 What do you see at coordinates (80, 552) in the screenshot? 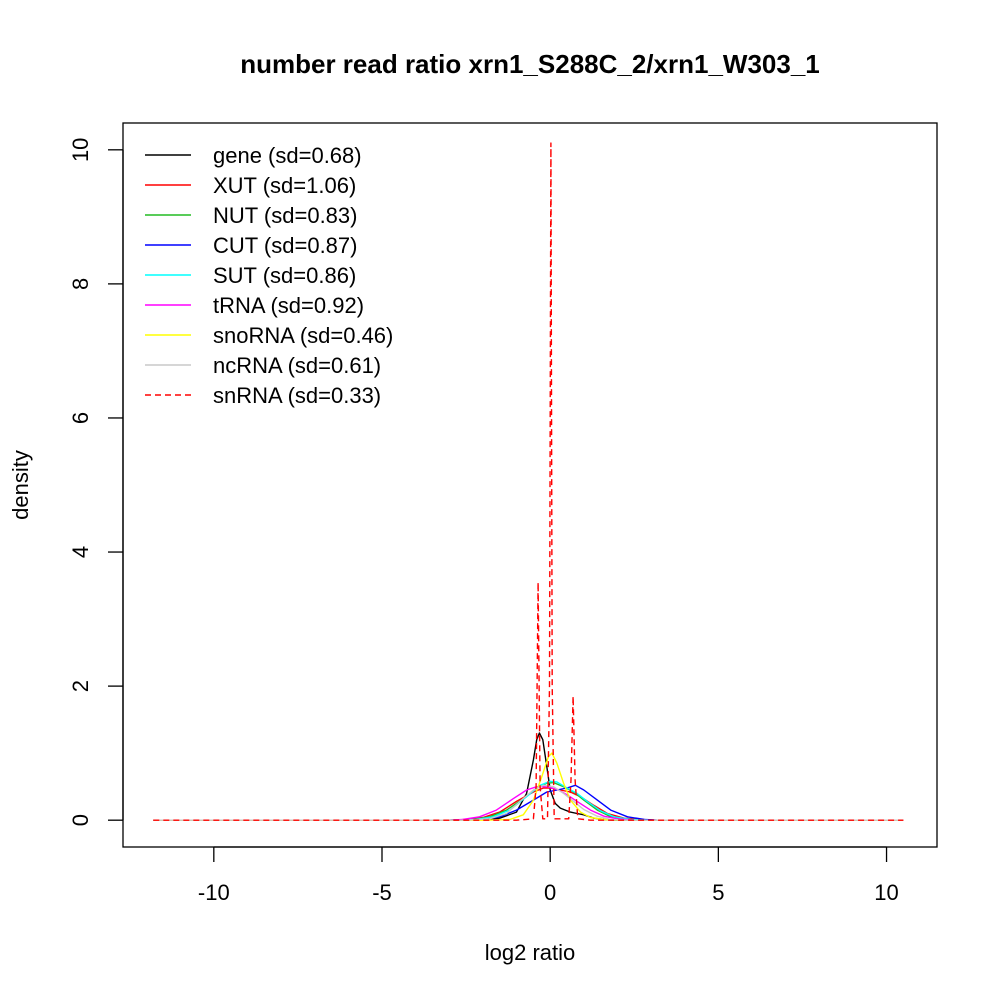
I see `y-tick-label: 4` at bounding box center [80, 552].